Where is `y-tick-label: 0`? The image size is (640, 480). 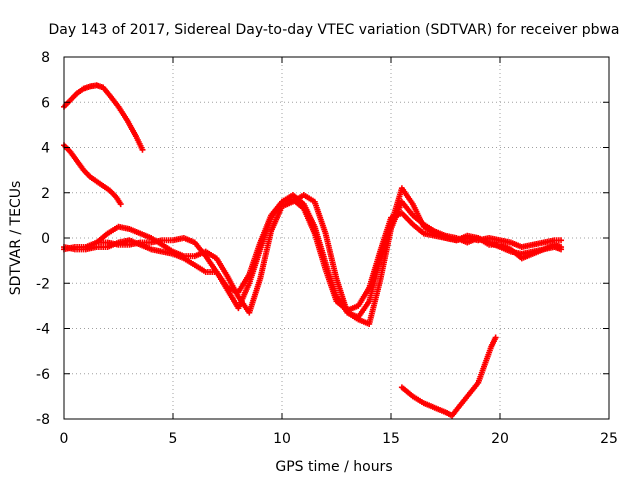
y-tick-label: 0 is located at coordinates (45, 239).